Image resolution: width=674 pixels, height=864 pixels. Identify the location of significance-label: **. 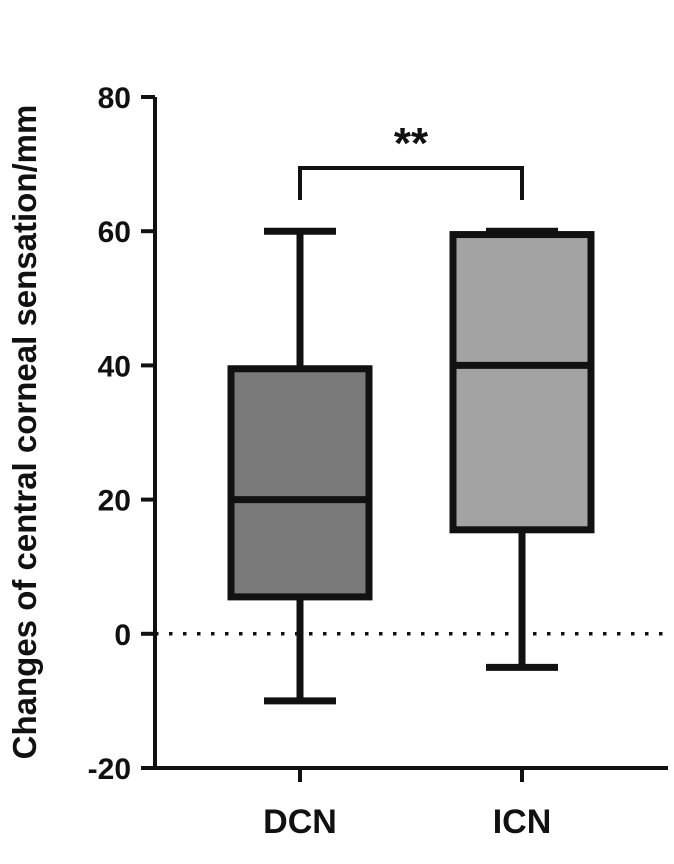
(411, 143).